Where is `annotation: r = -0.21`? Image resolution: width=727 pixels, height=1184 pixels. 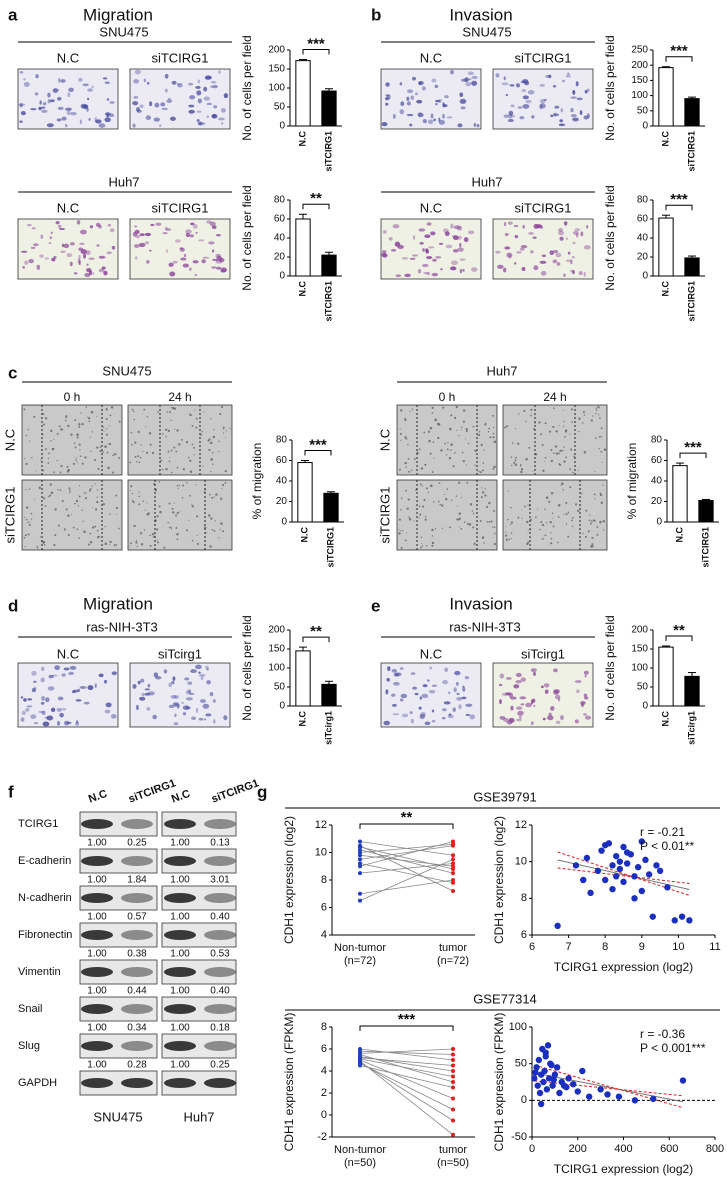
annotation: r = -0.21 is located at coordinates (662, 832).